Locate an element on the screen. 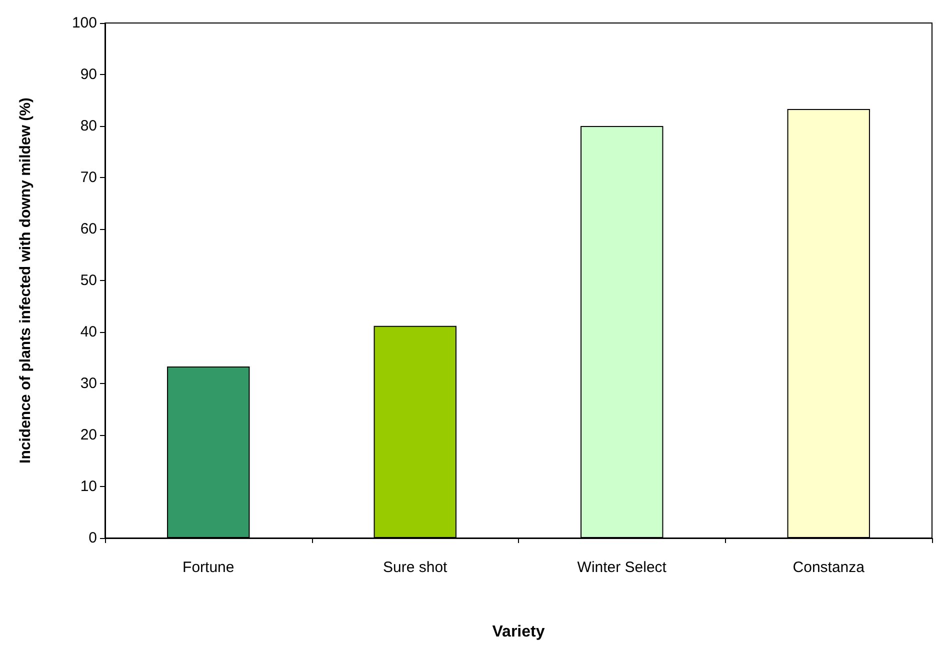 The width and height of the screenshot is (942, 655). x-axis-title: Variety is located at coordinates (518, 632).